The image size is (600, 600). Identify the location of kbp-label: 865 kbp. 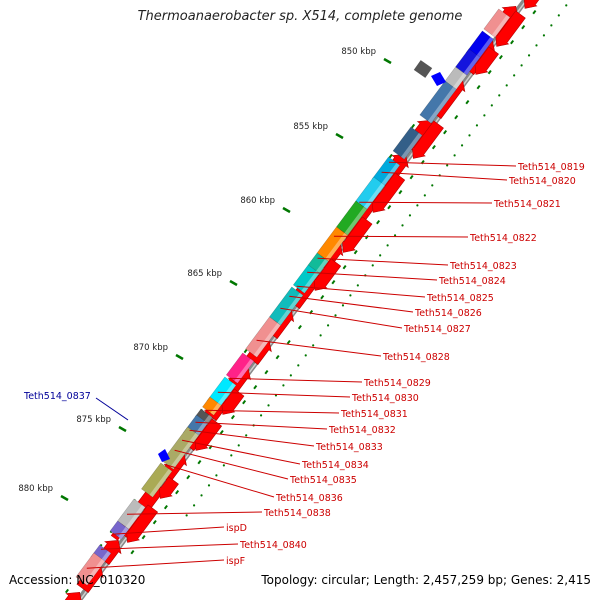
(204, 274).